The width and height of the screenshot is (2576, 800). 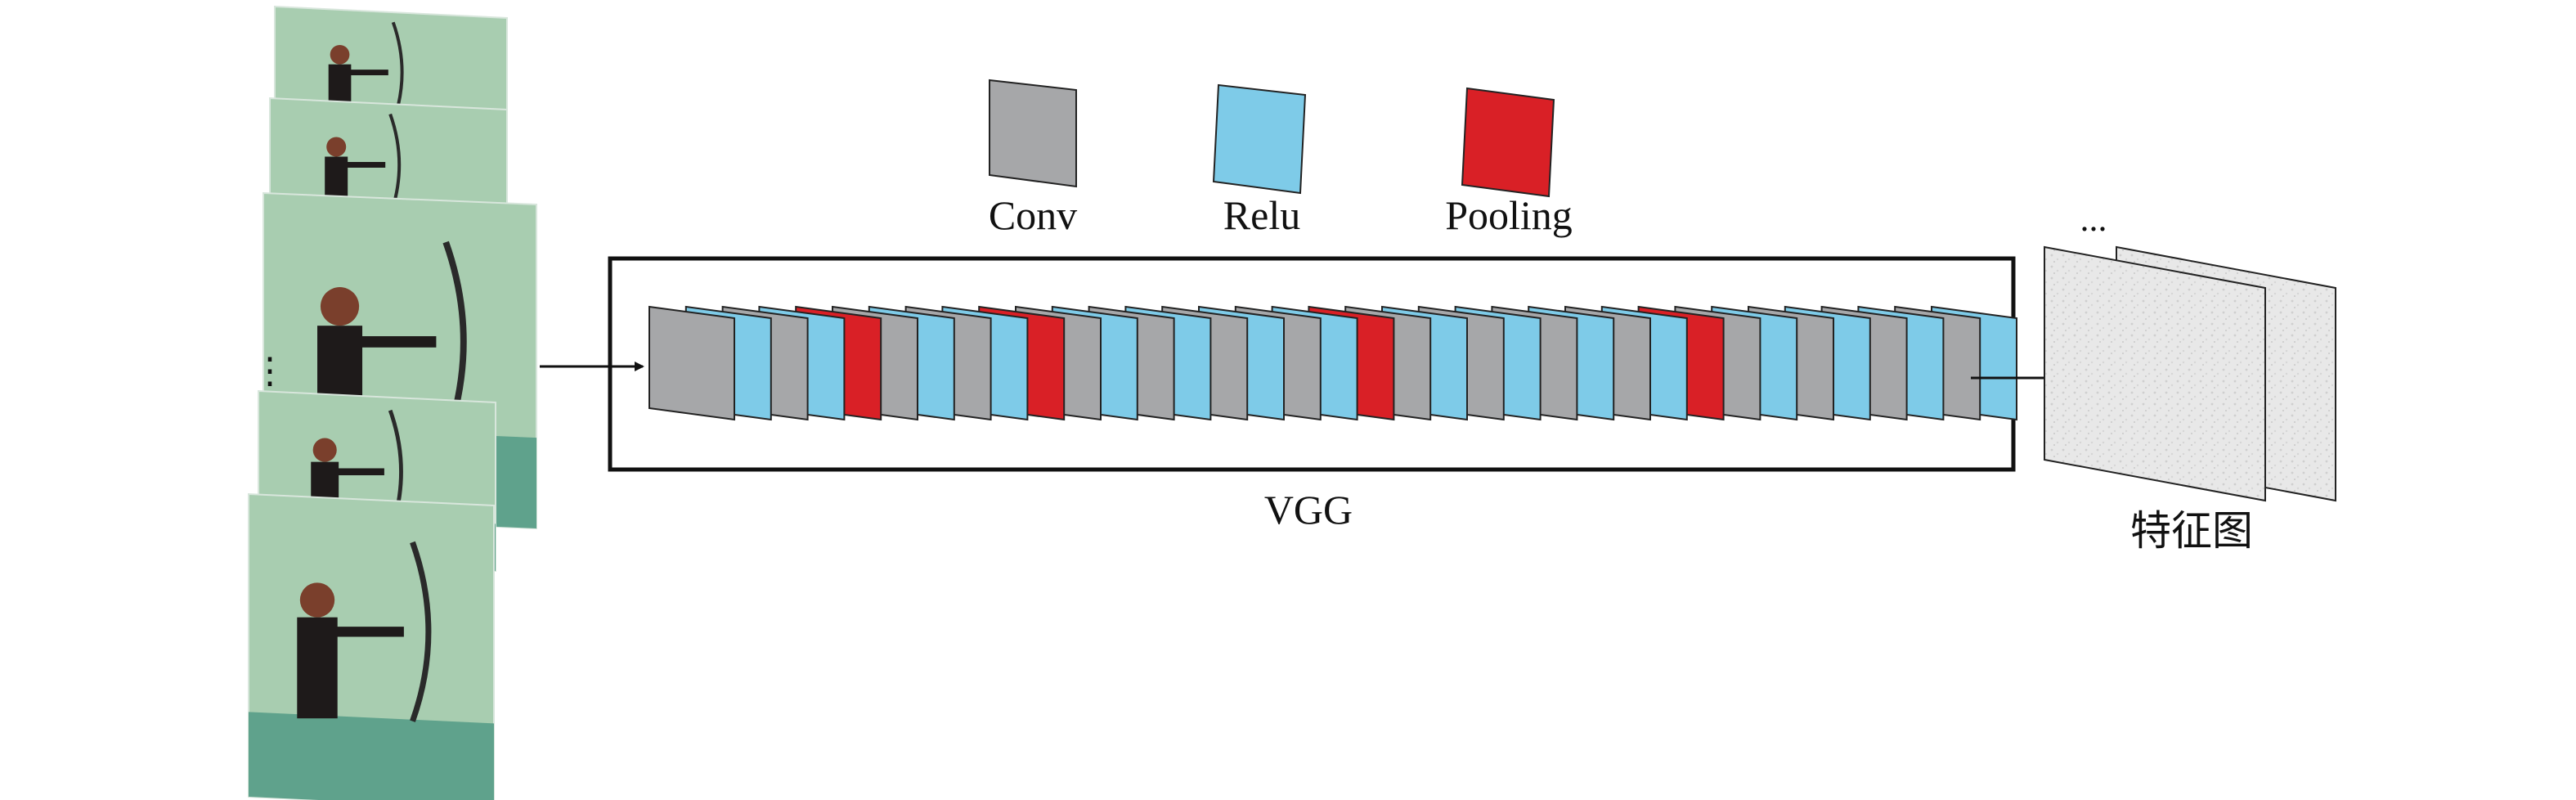 I want to click on input-frames, so click(x=392, y=402).